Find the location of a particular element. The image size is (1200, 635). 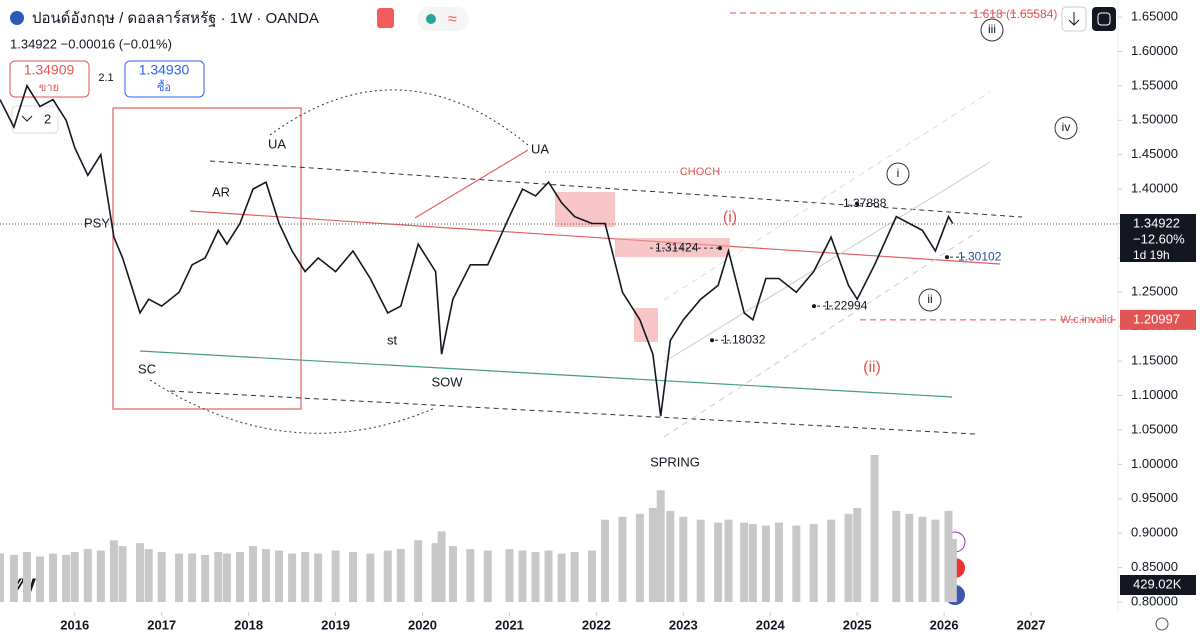

sell-price: 1.34909 is located at coordinates (49, 70).